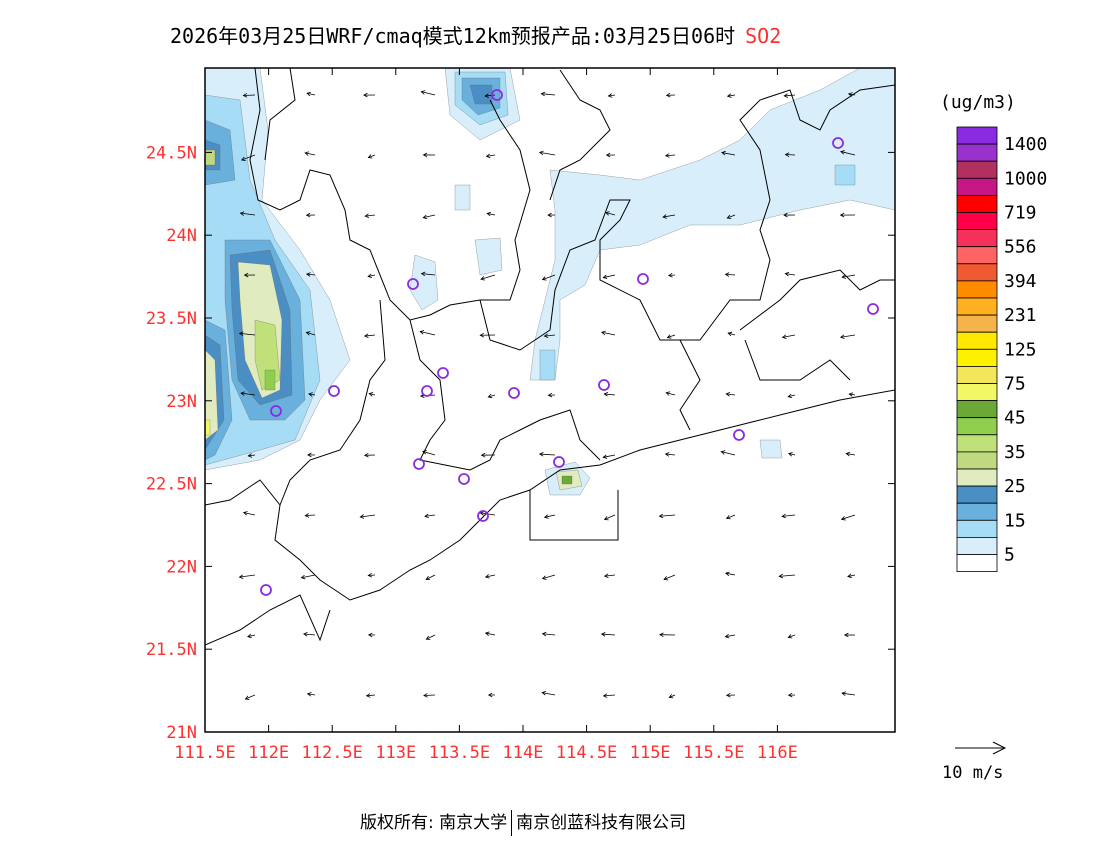 The width and height of the screenshot is (1100, 850). What do you see at coordinates (181, 733) in the screenshot?
I see `lat-label: 21N` at bounding box center [181, 733].